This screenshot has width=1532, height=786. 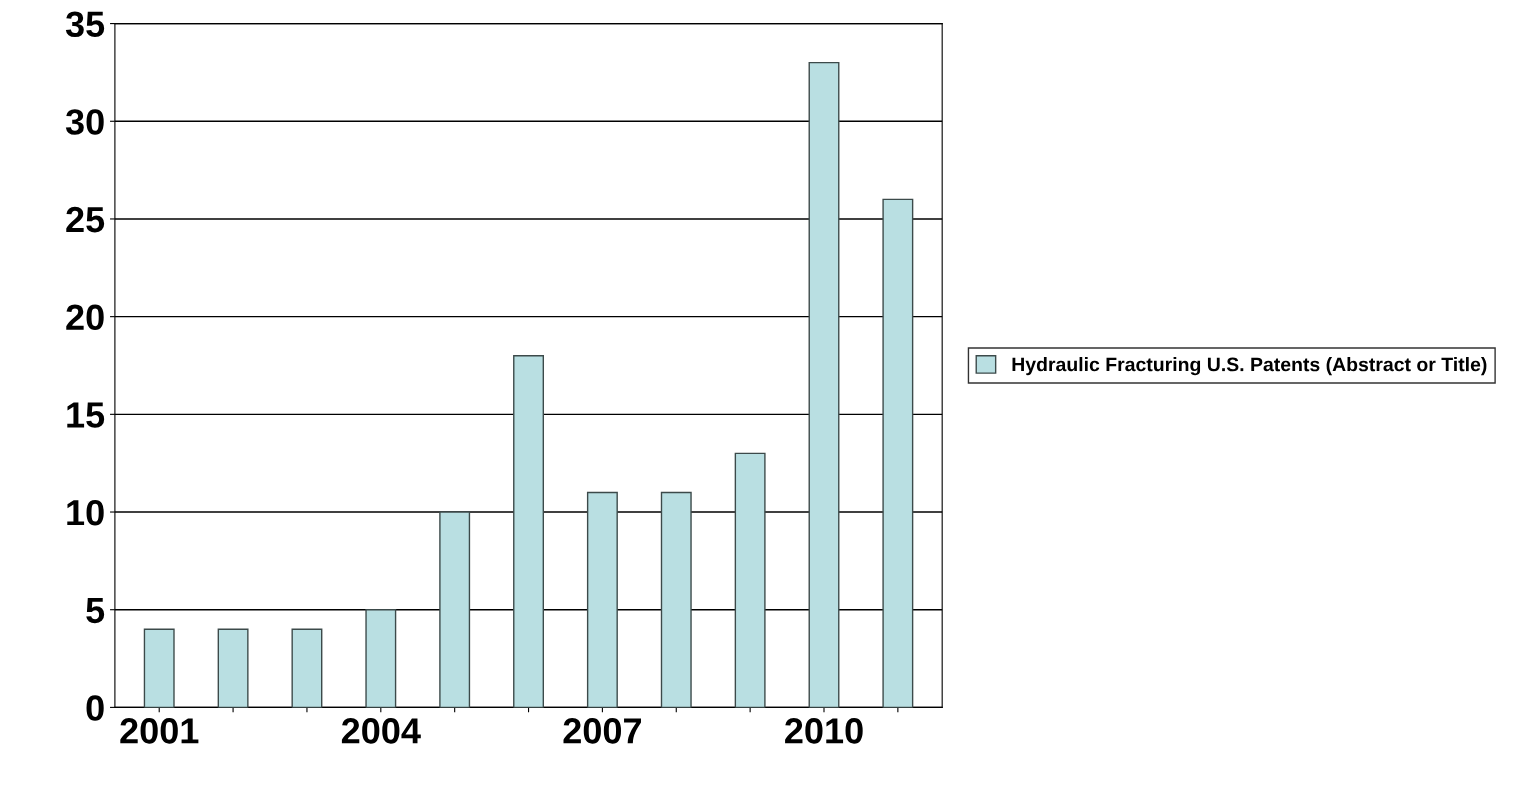 I want to click on y-tick-label: 20, so click(x=85, y=317).